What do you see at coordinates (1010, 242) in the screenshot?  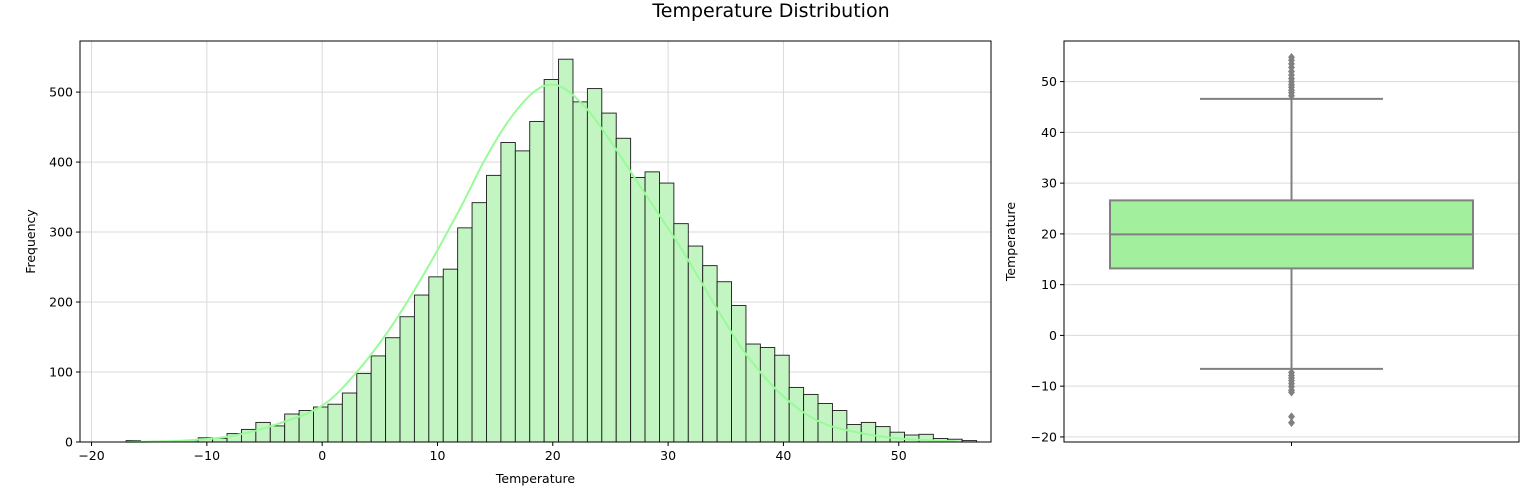 I see `box-y-axis-label: Temperature` at bounding box center [1010, 242].